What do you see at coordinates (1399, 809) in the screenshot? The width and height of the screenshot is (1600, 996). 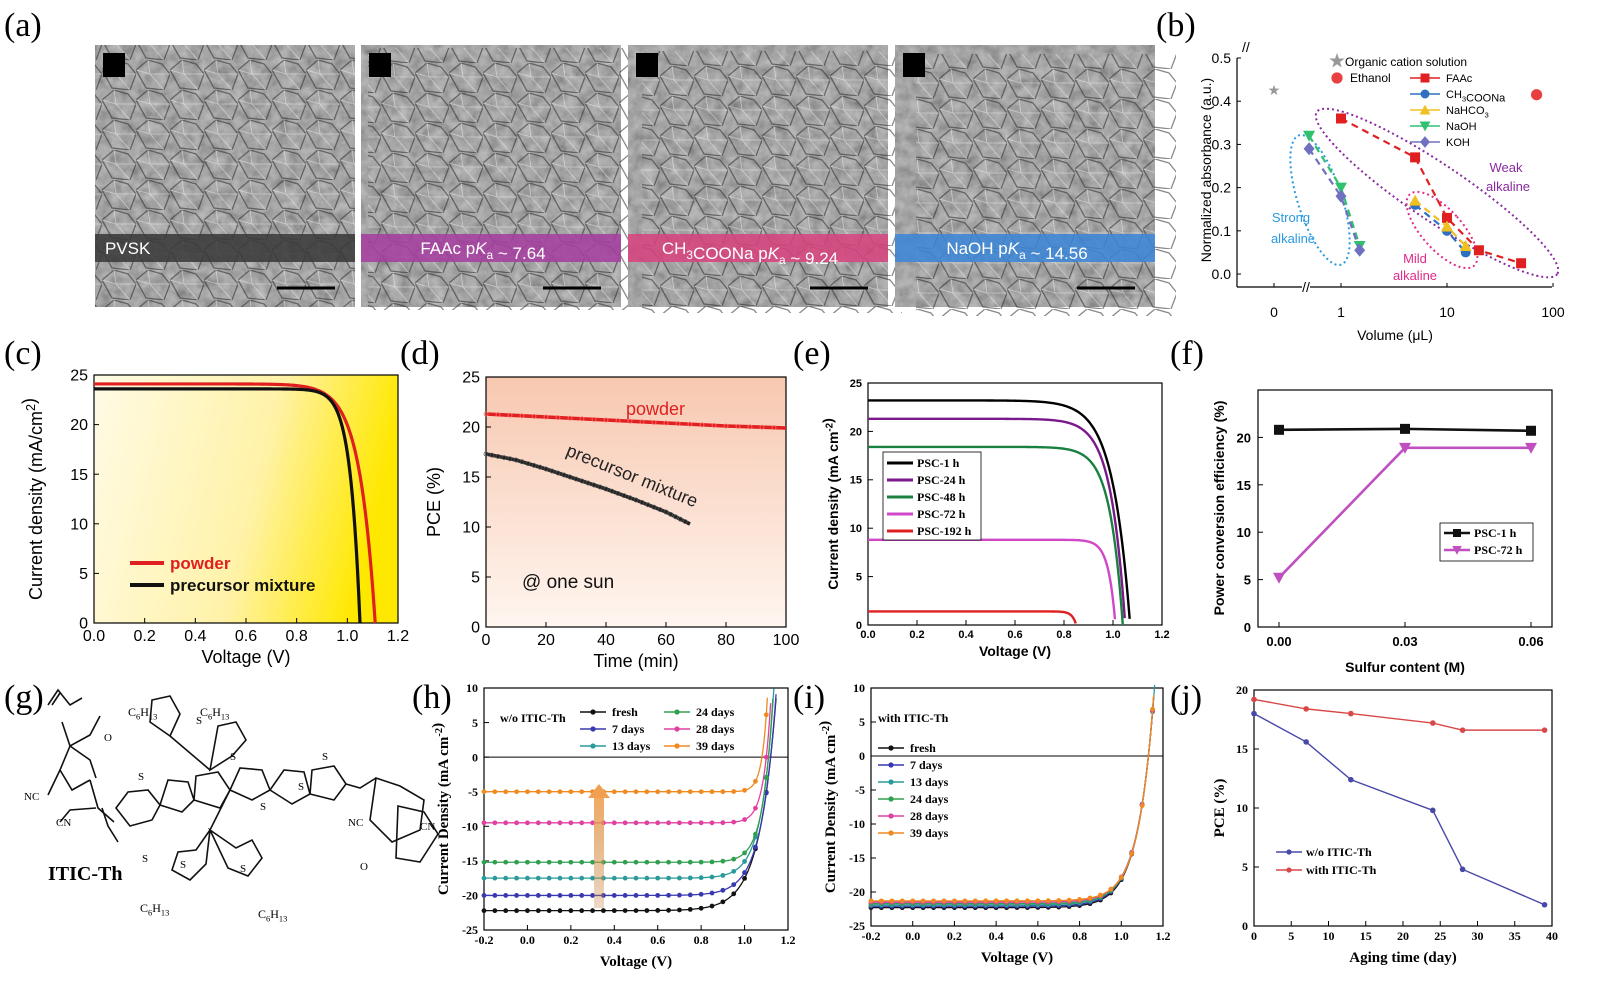 I see `series-w-o-ITIC-Th` at bounding box center [1399, 809].